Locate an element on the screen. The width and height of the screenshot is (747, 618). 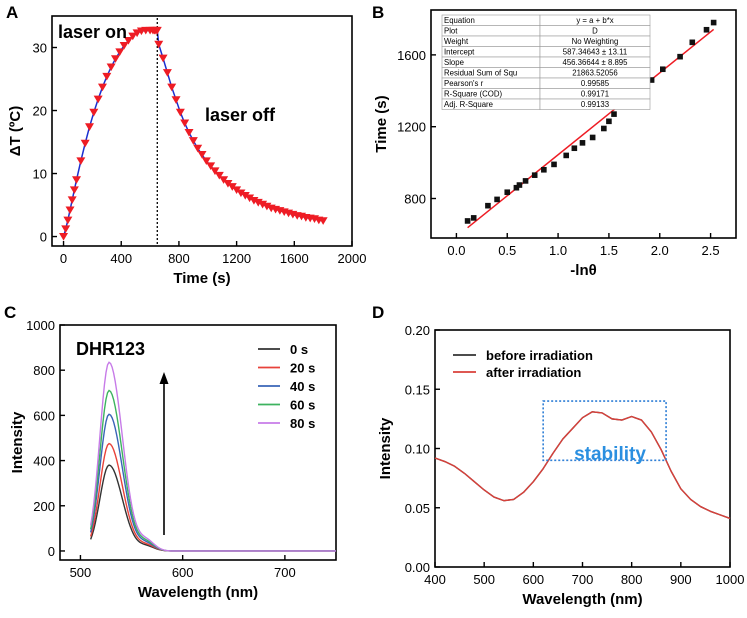
table-key: Residual Sum of Squ is located at coordinates (480, 73).